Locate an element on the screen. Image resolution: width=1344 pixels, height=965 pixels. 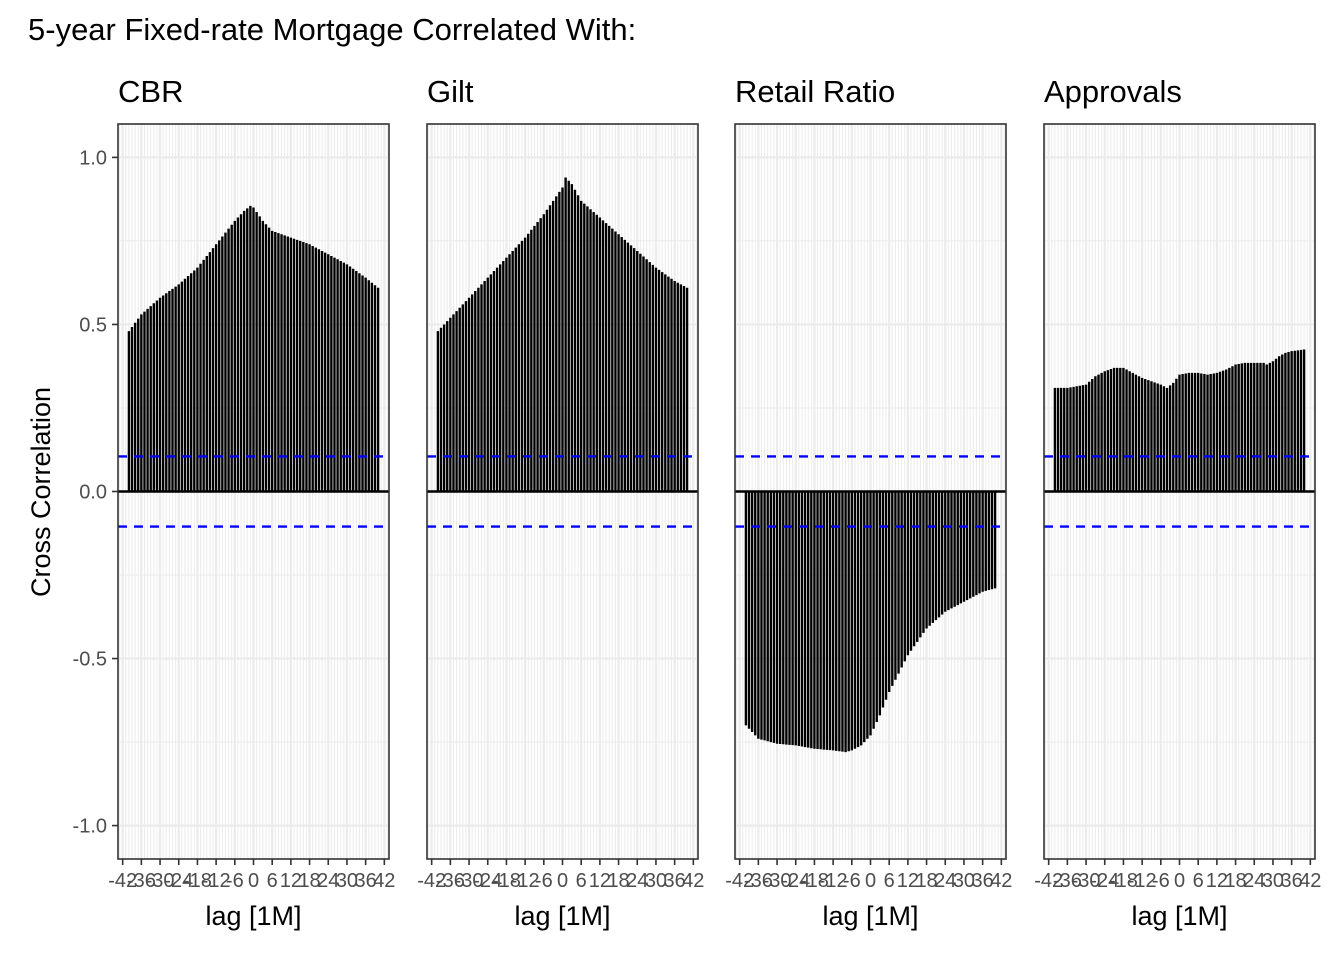
y-tick-label: 0.0 is located at coordinates (93, 493).